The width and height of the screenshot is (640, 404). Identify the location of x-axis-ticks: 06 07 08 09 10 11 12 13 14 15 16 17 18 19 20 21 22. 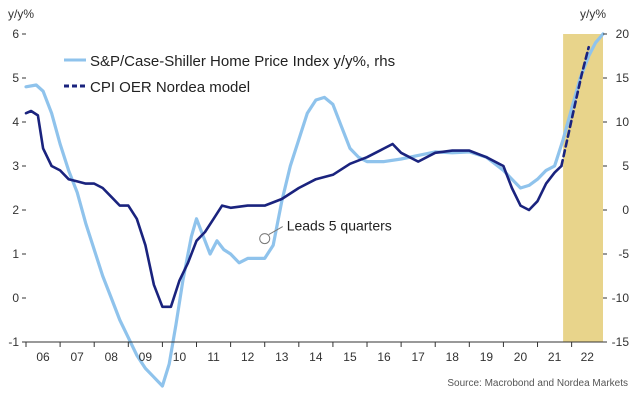
(310, 353).